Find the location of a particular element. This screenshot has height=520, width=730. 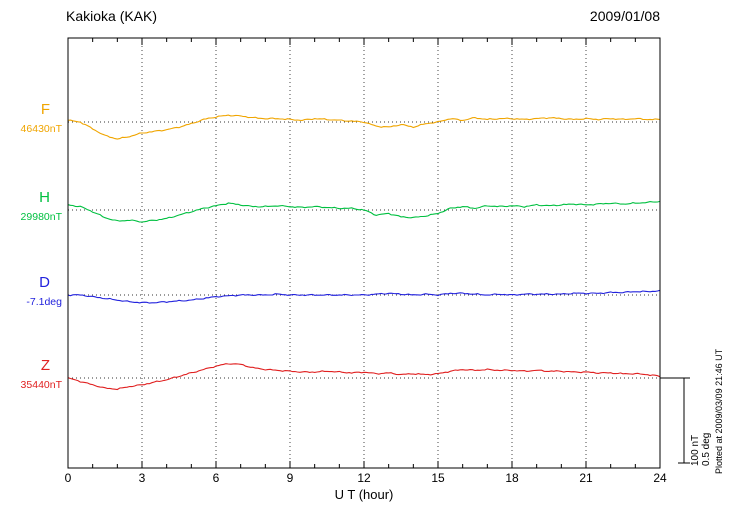

x-tick-label: 0 is located at coordinates (68, 478).